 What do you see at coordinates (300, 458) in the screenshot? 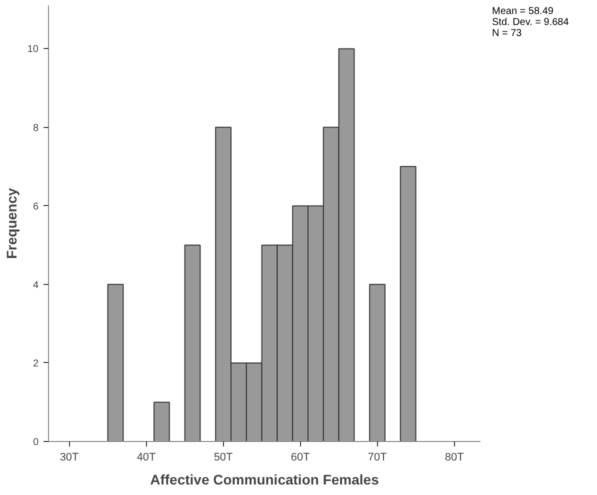
I see `x-tick-label: 60T` at bounding box center [300, 458].